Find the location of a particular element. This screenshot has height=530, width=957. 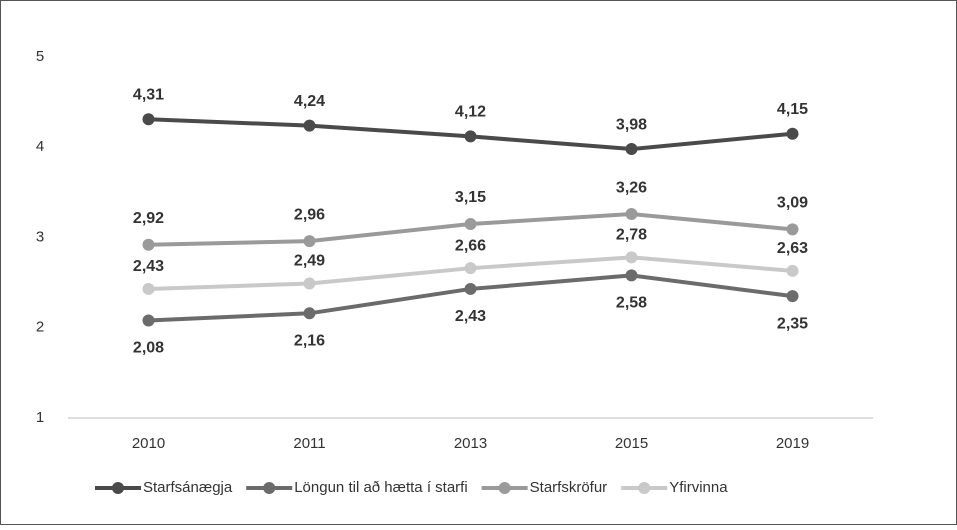

value-label: 4,31 is located at coordinates (148, 94).